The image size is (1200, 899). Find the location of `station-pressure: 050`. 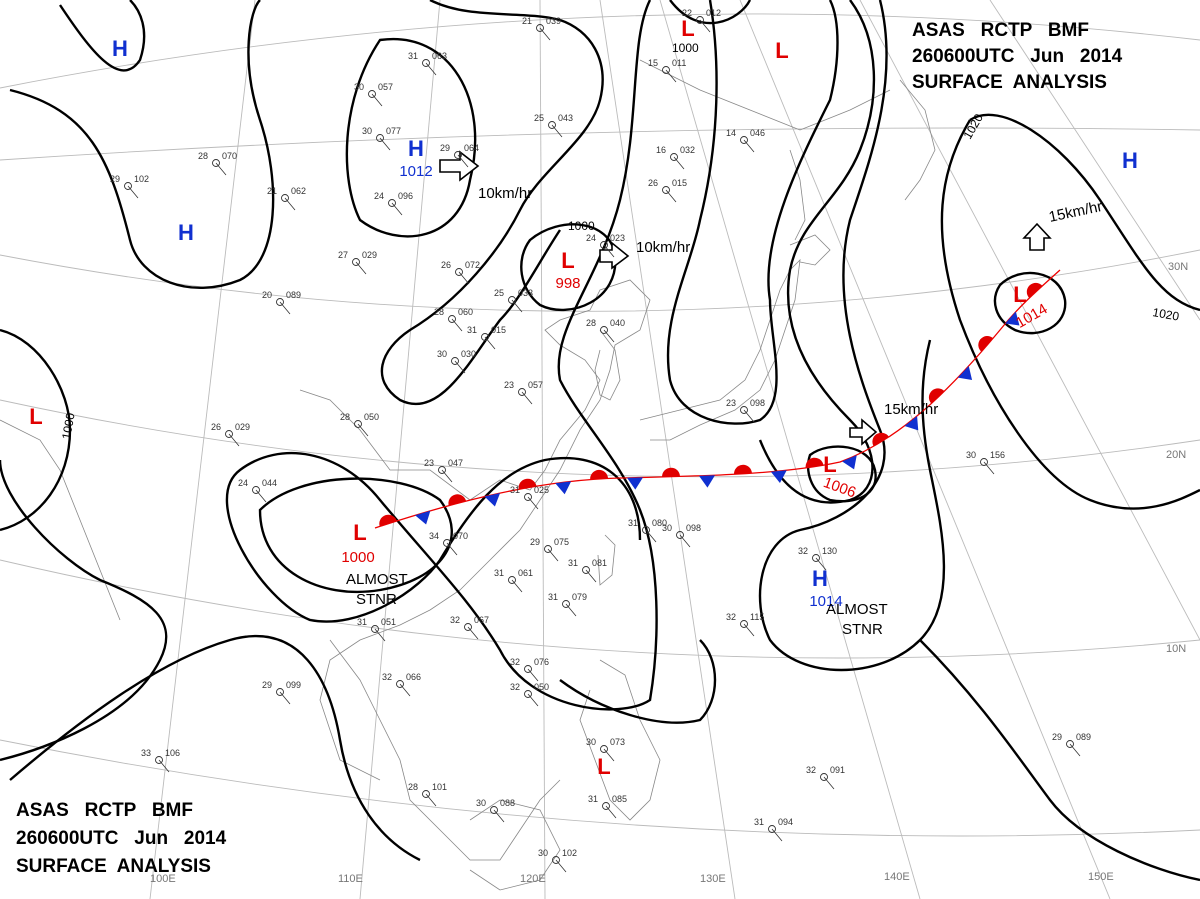

station-pressure: 050 is located at coordinates (541, 687).